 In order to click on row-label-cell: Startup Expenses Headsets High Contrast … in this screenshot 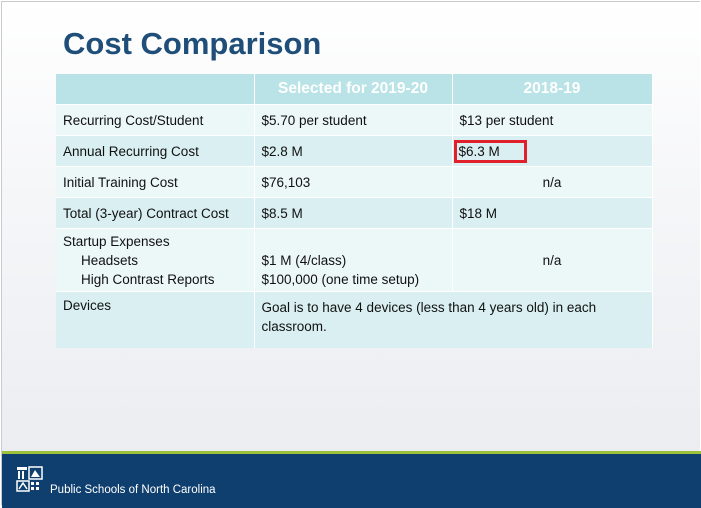, I will do `click(155, 260)`.